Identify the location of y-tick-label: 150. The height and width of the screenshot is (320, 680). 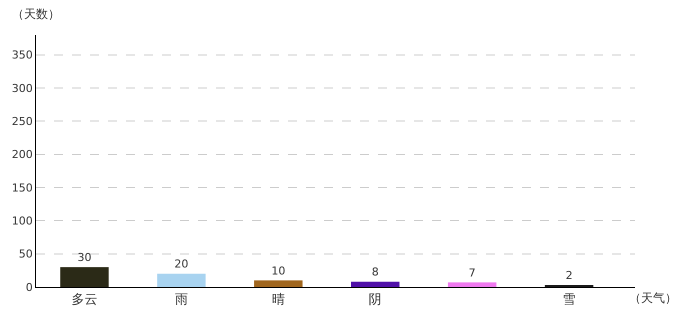
(22, 187).